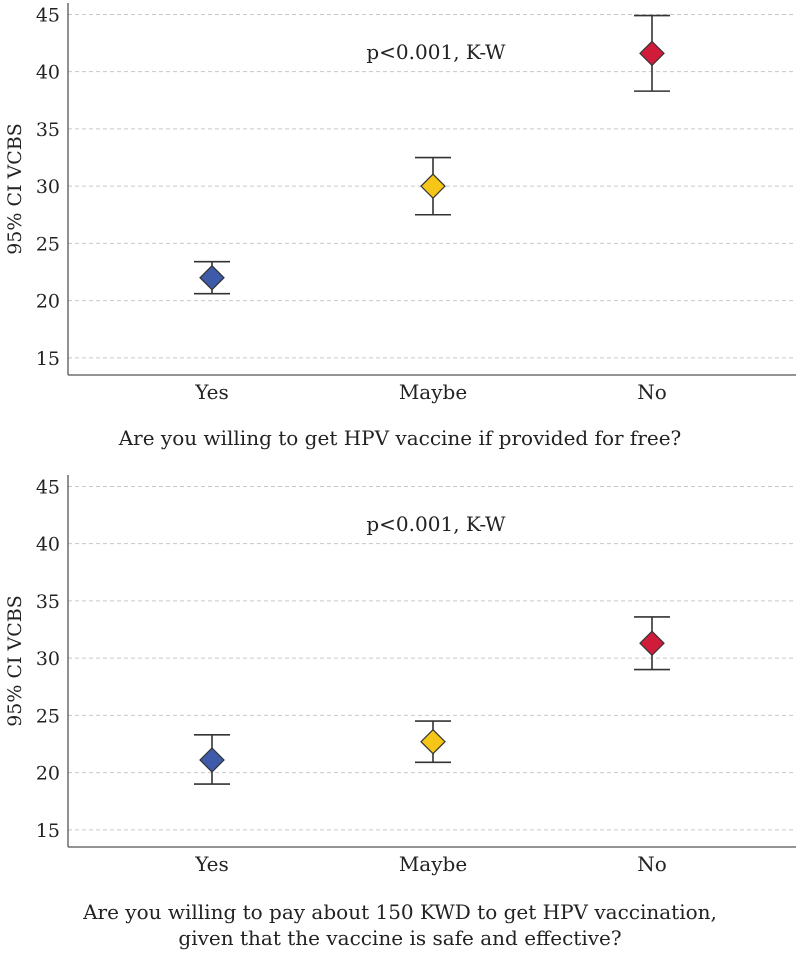  I want to click on mean-marker-bottom-no, so click(652, 643).